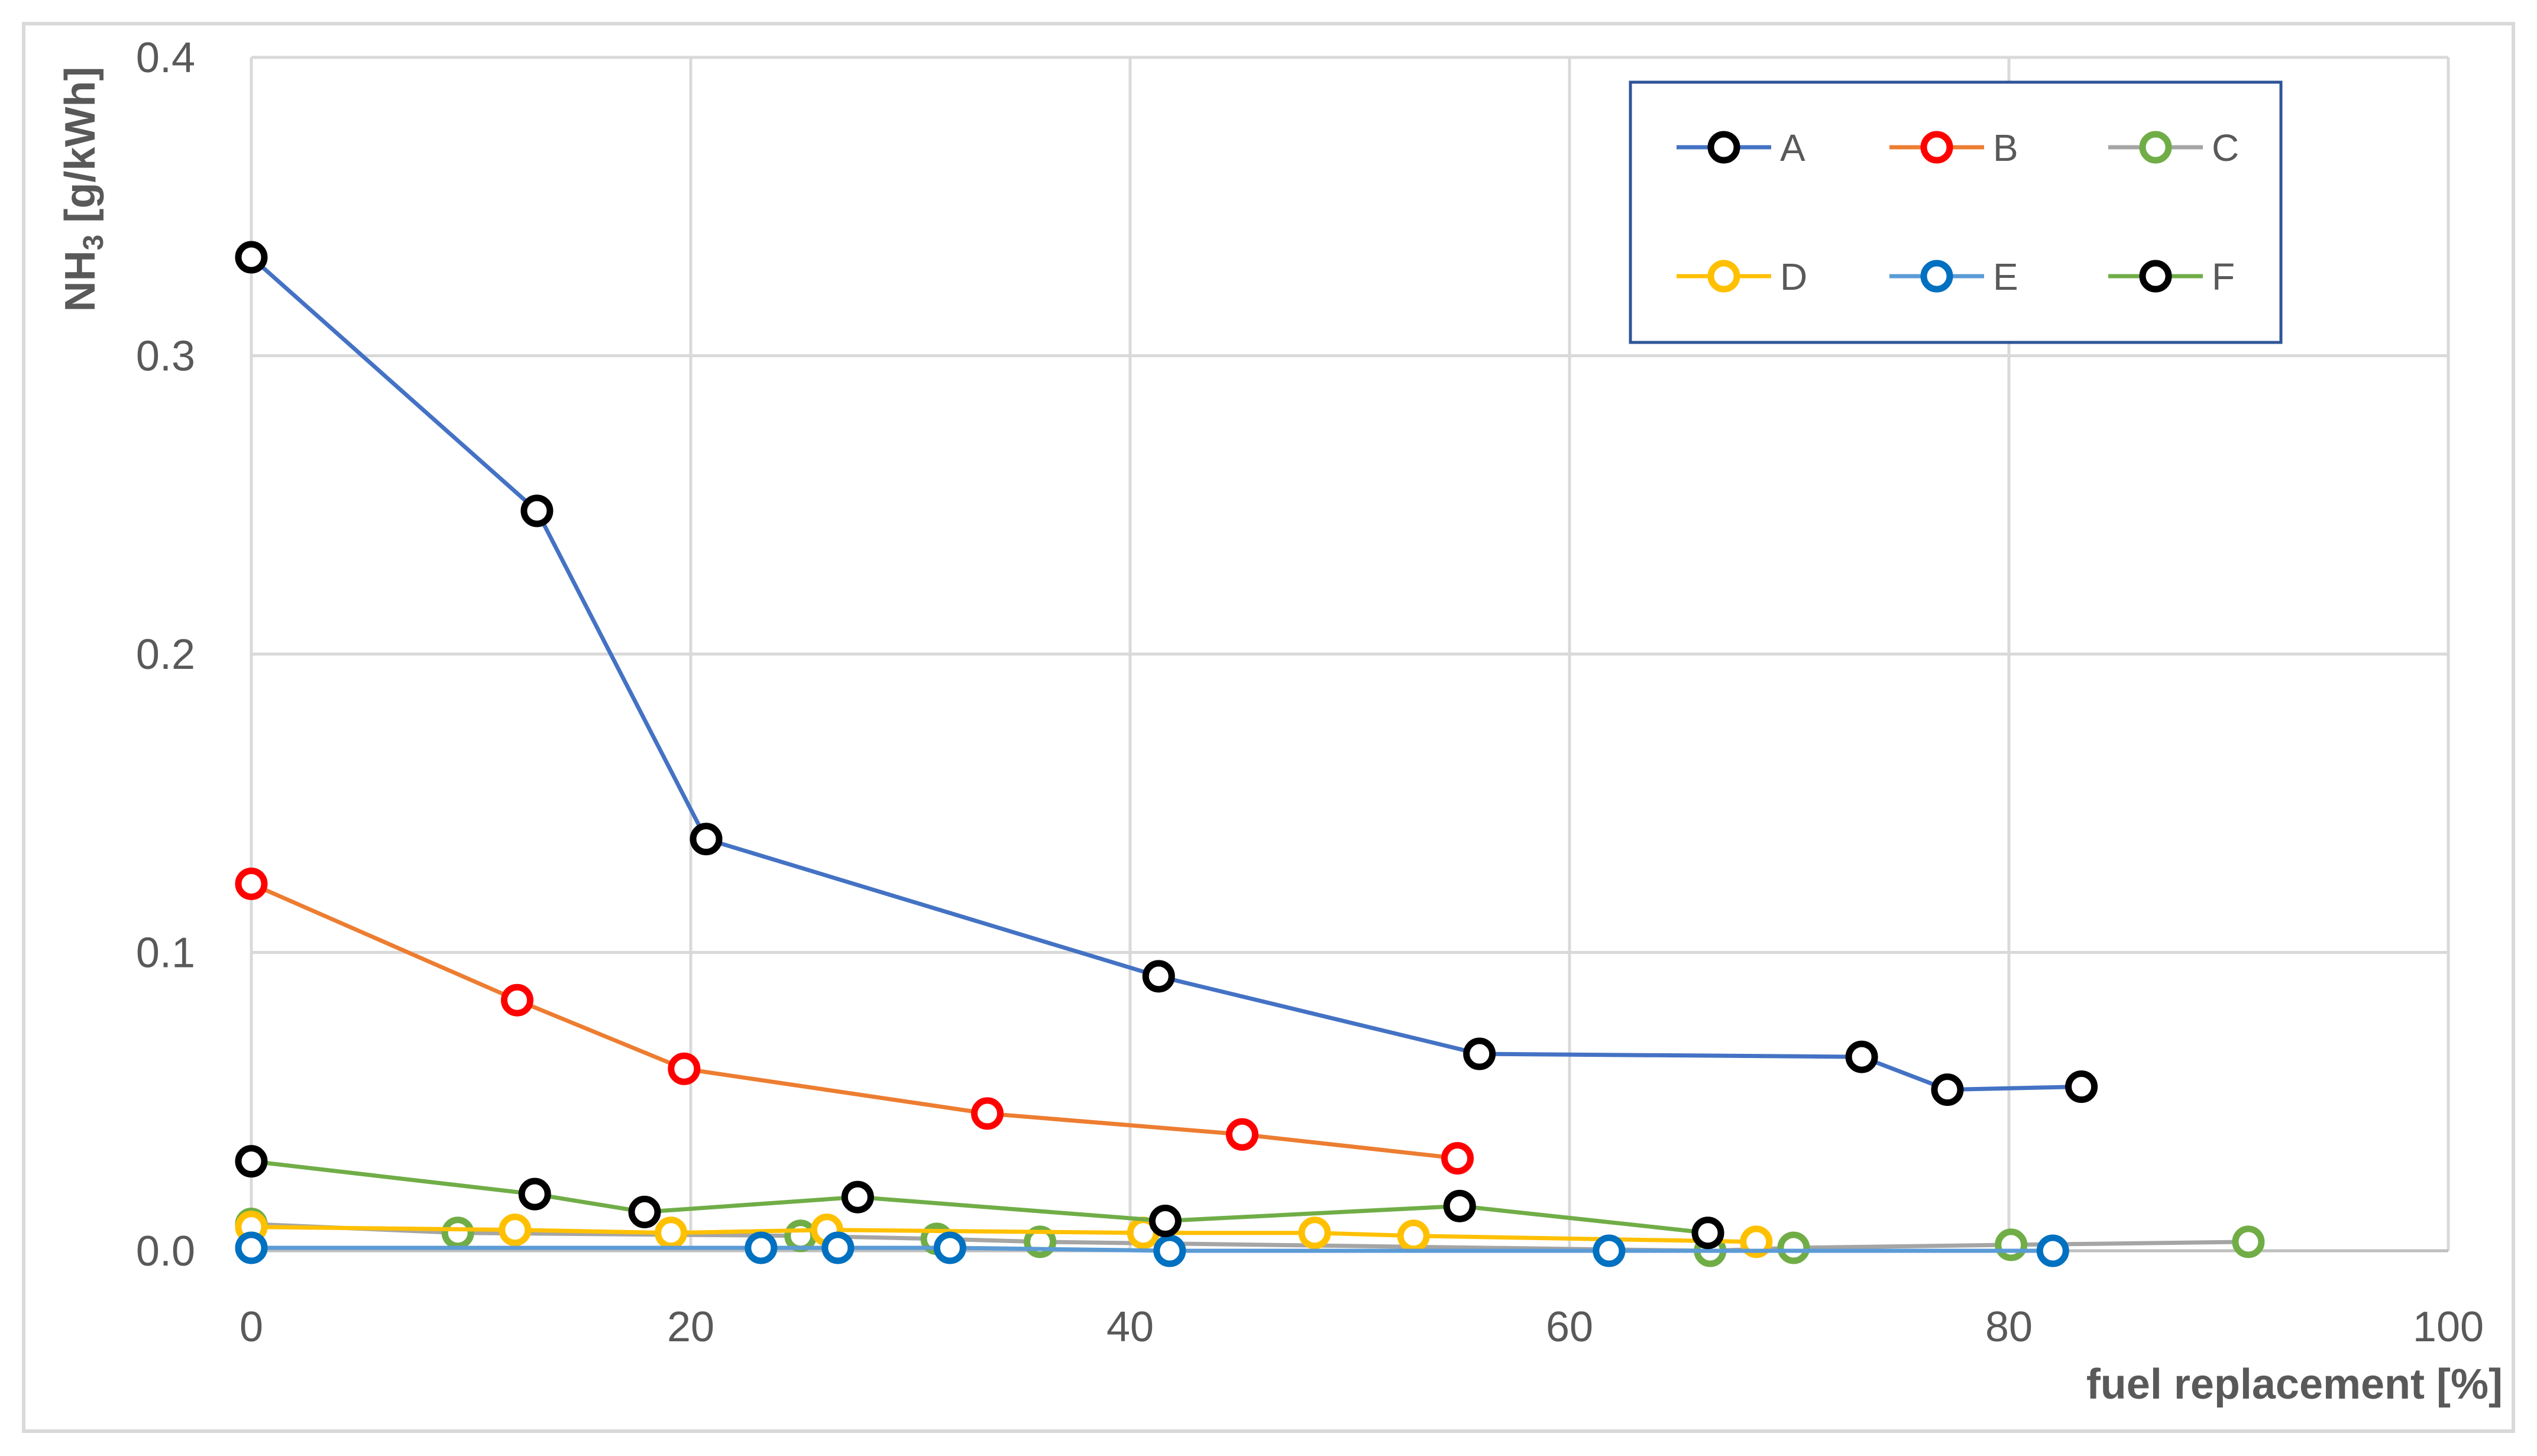 The image size is (2537, 1456). Describe the element at coordinates (2173, 148) in the screenshot. I see `legend-item-C: C` at that location.